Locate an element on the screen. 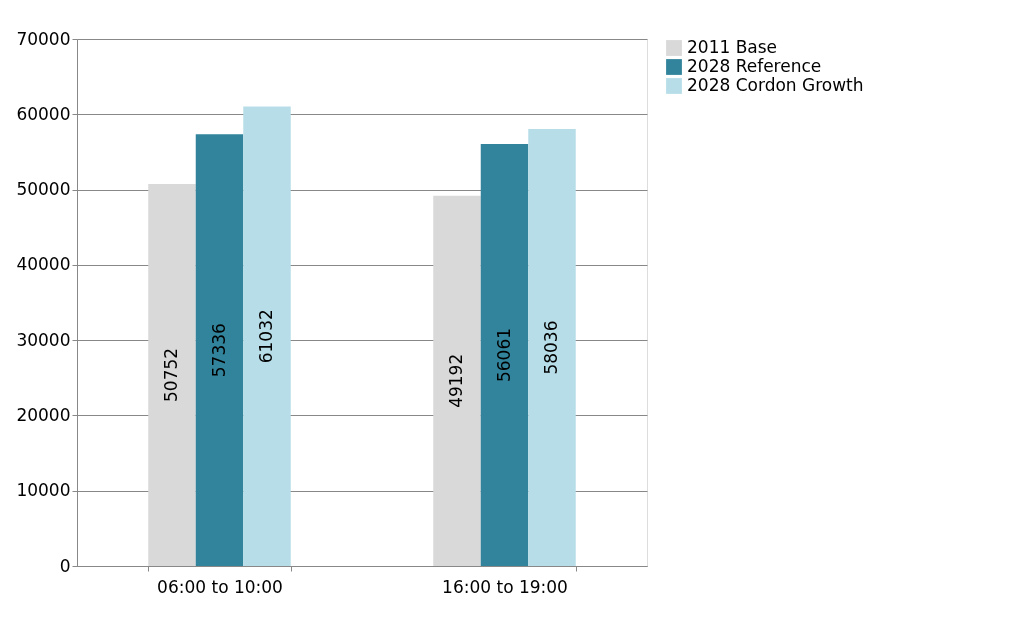 The width and height of the screenshot is (1032, 635). data-label: 57336 is located at coordinates (218, 350).